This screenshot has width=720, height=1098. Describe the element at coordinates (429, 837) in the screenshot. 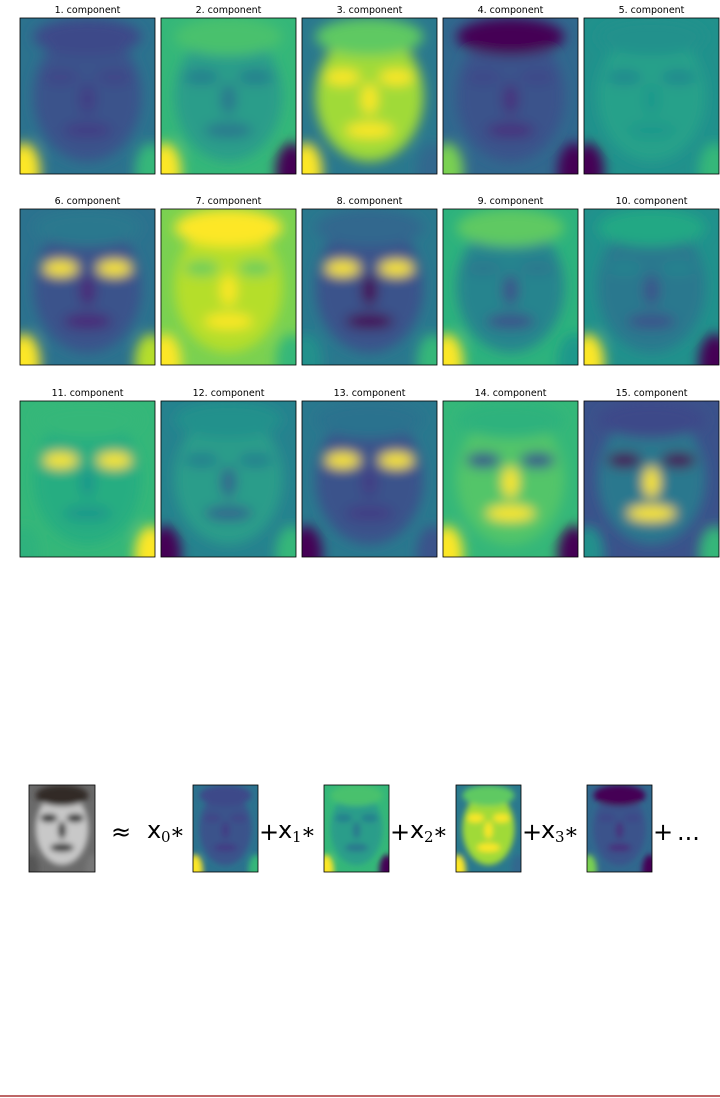

I see `coefficient-index: 2` at that location.